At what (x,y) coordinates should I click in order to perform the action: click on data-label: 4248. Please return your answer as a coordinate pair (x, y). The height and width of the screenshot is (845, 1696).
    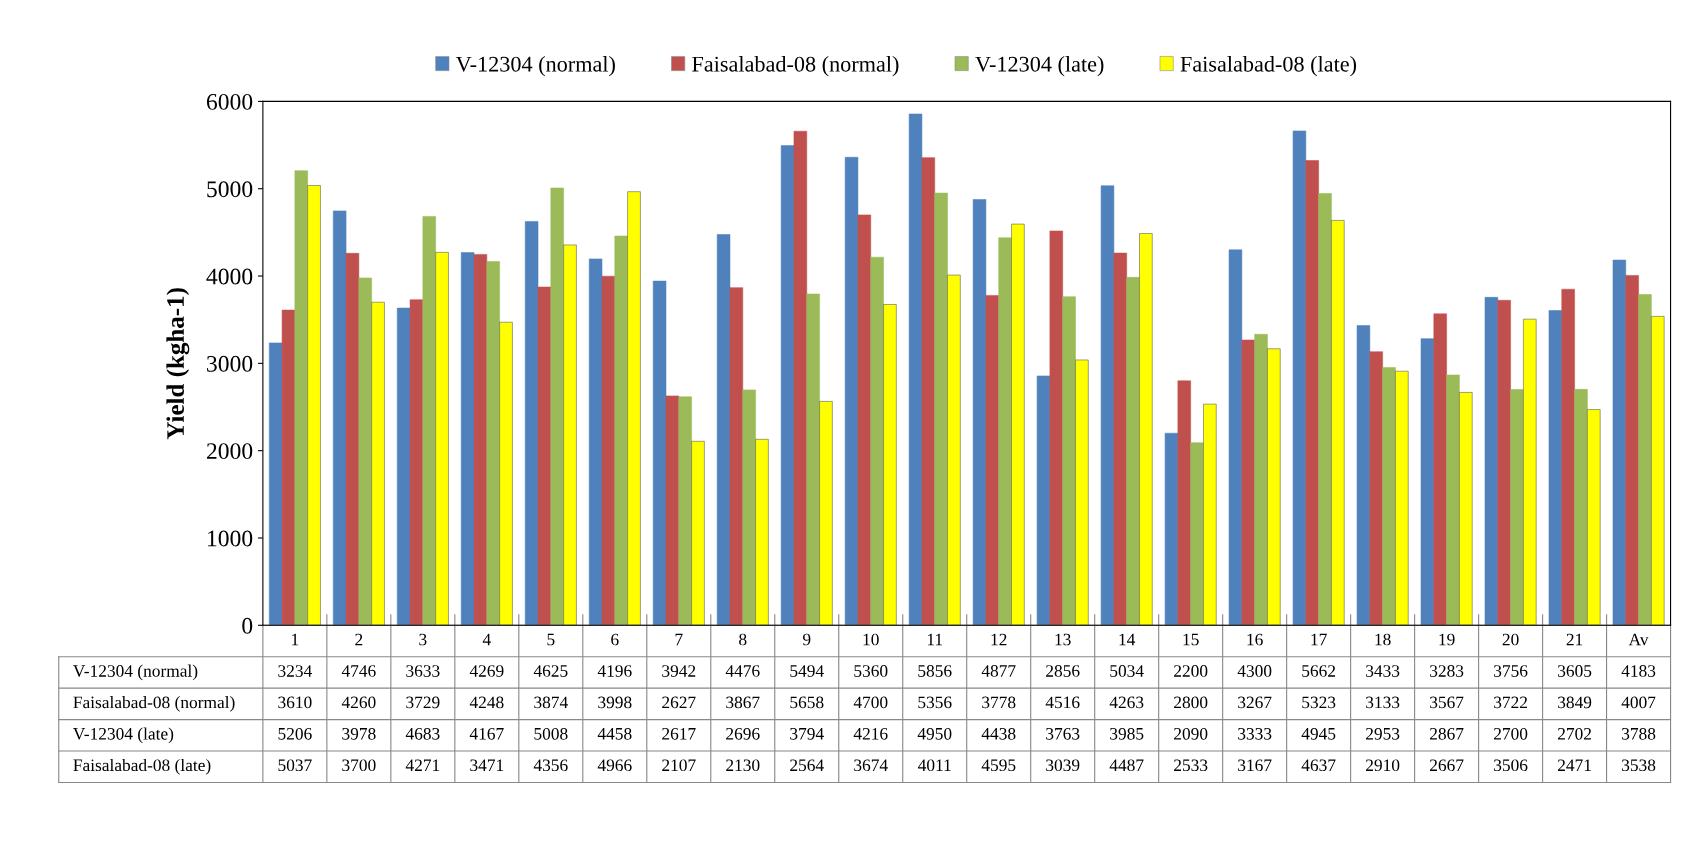
    Looking at the image, I should click on (486, 702).